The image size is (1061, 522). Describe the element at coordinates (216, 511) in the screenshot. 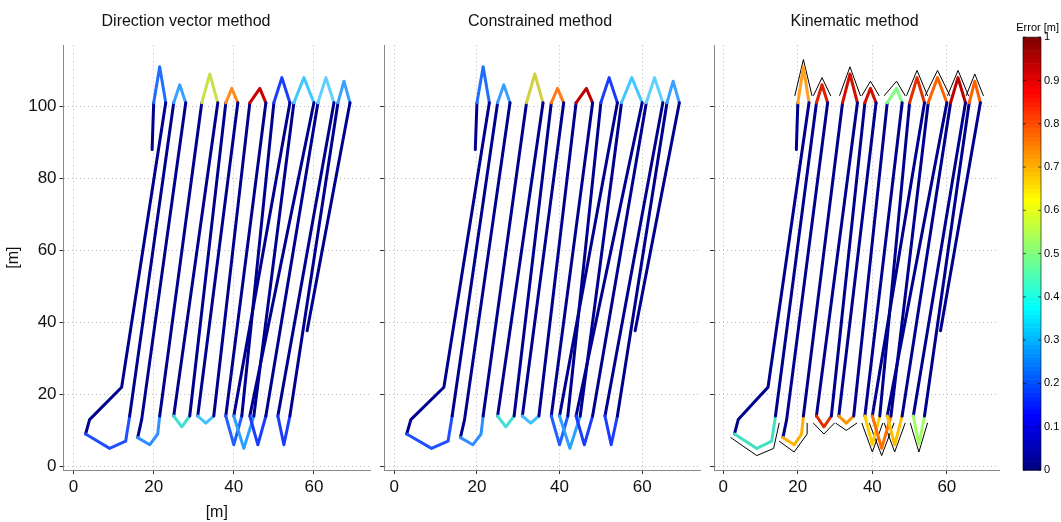

I see `x-axis-title: [m]` at that location.